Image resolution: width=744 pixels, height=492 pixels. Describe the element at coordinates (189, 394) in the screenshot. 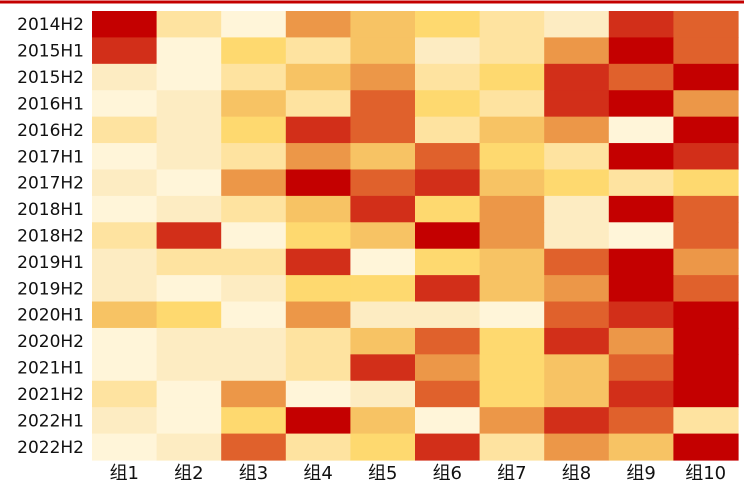

I see `heatmap-cell-2021H2-组2` at that location.